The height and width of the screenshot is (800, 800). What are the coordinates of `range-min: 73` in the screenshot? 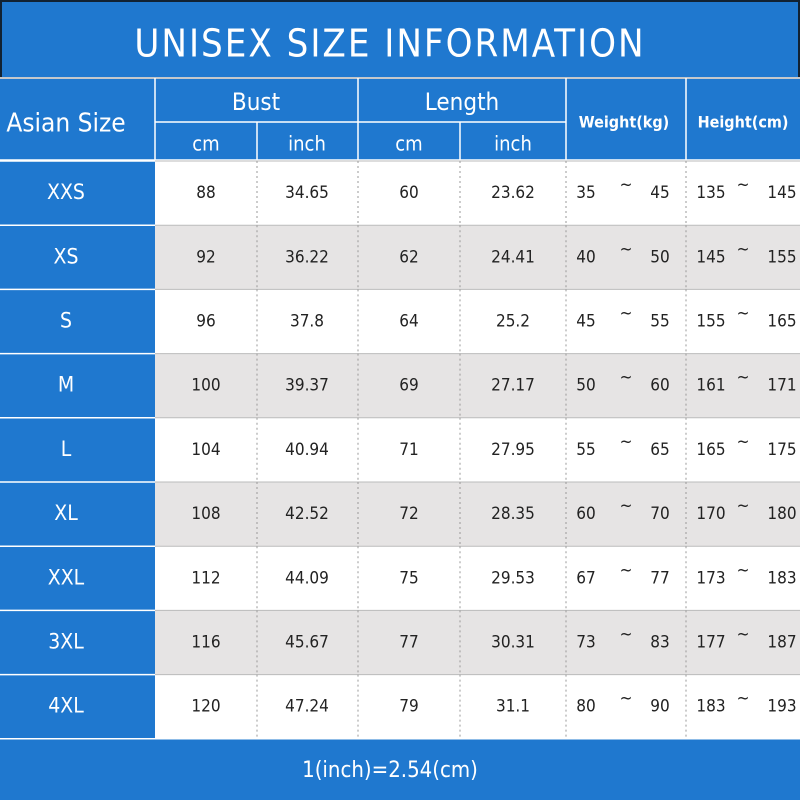 It's located at (585, 643).